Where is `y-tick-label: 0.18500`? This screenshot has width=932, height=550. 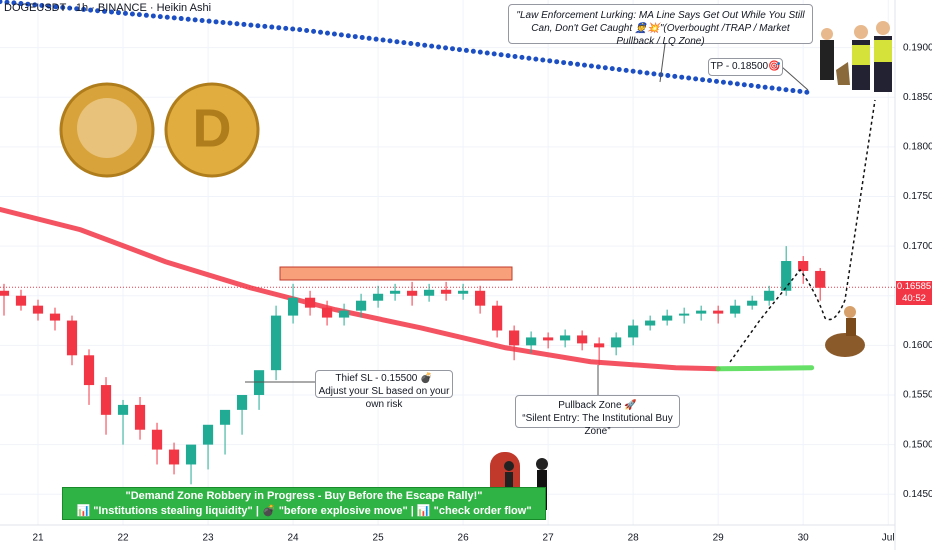
y-tick-label: 0.18500 is located at coordinates (917, 97).